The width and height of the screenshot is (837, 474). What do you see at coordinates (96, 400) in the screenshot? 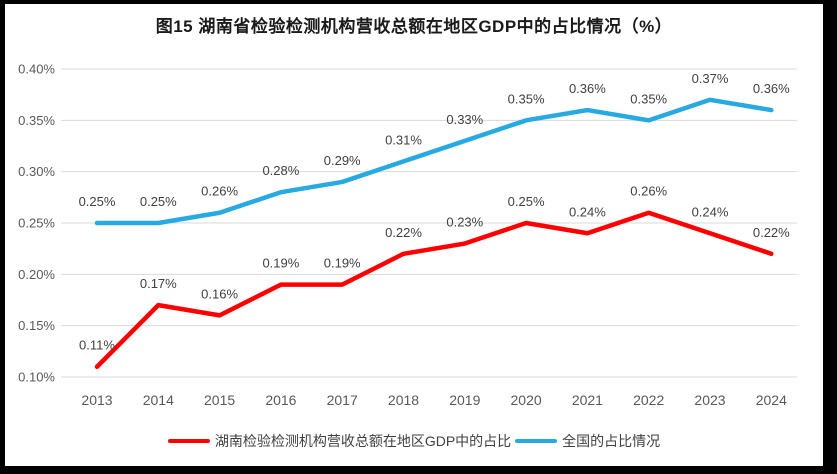
I see `x-tick-label: 2013` at bounding box center [96, 400].